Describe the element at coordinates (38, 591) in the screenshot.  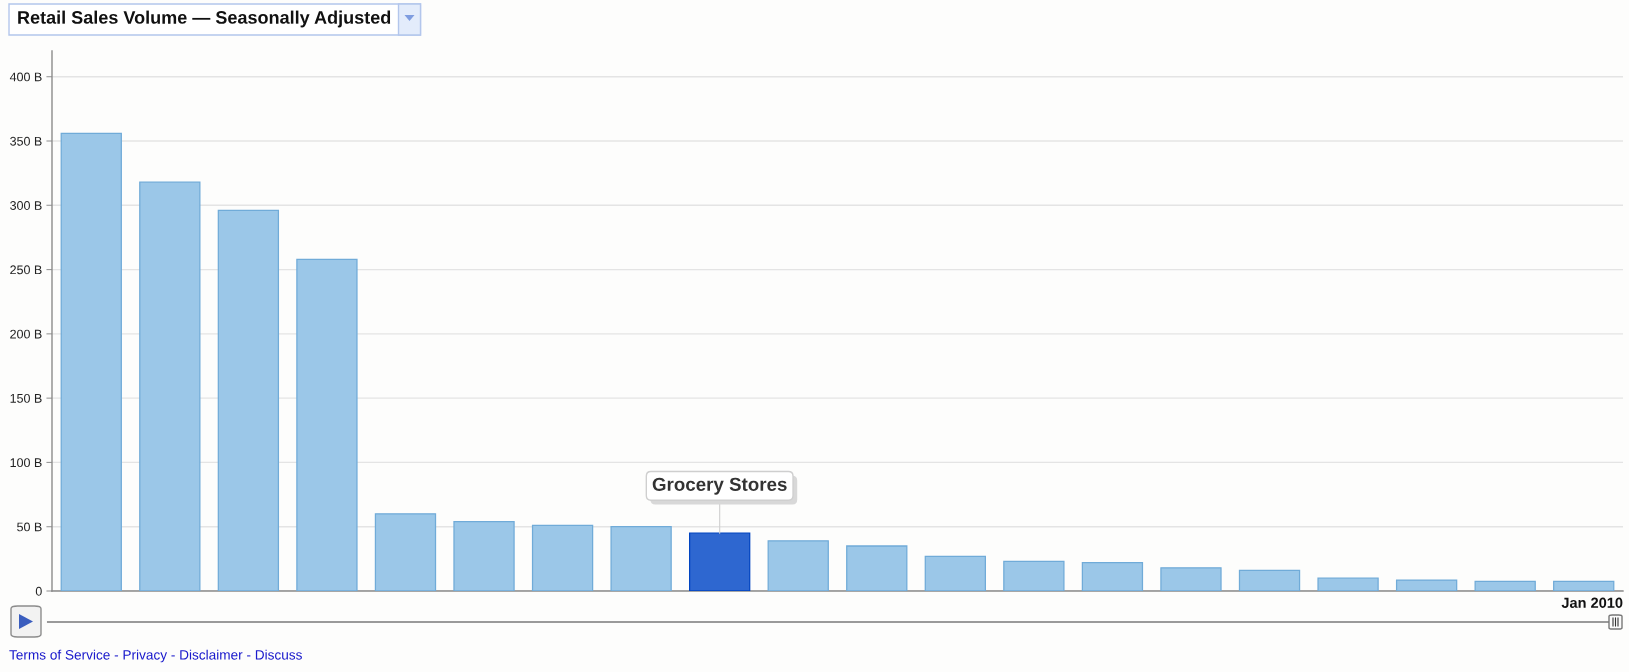
I see `y-tick-label: 0` at that location.